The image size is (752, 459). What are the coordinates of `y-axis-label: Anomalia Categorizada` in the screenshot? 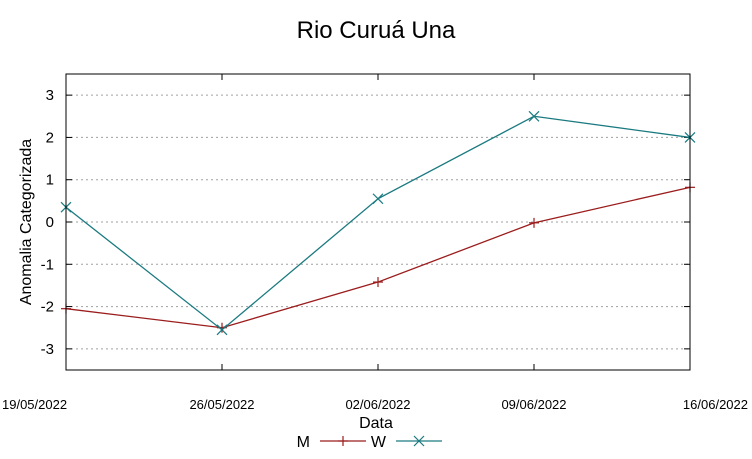 It's located at (26, 222).